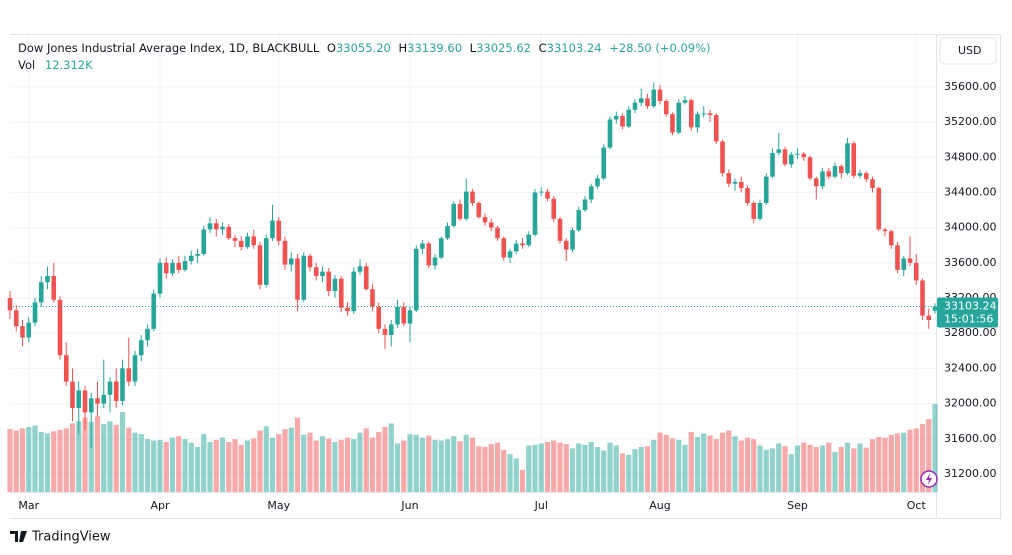 The width and height of the screenshot is (1012, 555). I want to click on last-price-box, so click(967, 312).